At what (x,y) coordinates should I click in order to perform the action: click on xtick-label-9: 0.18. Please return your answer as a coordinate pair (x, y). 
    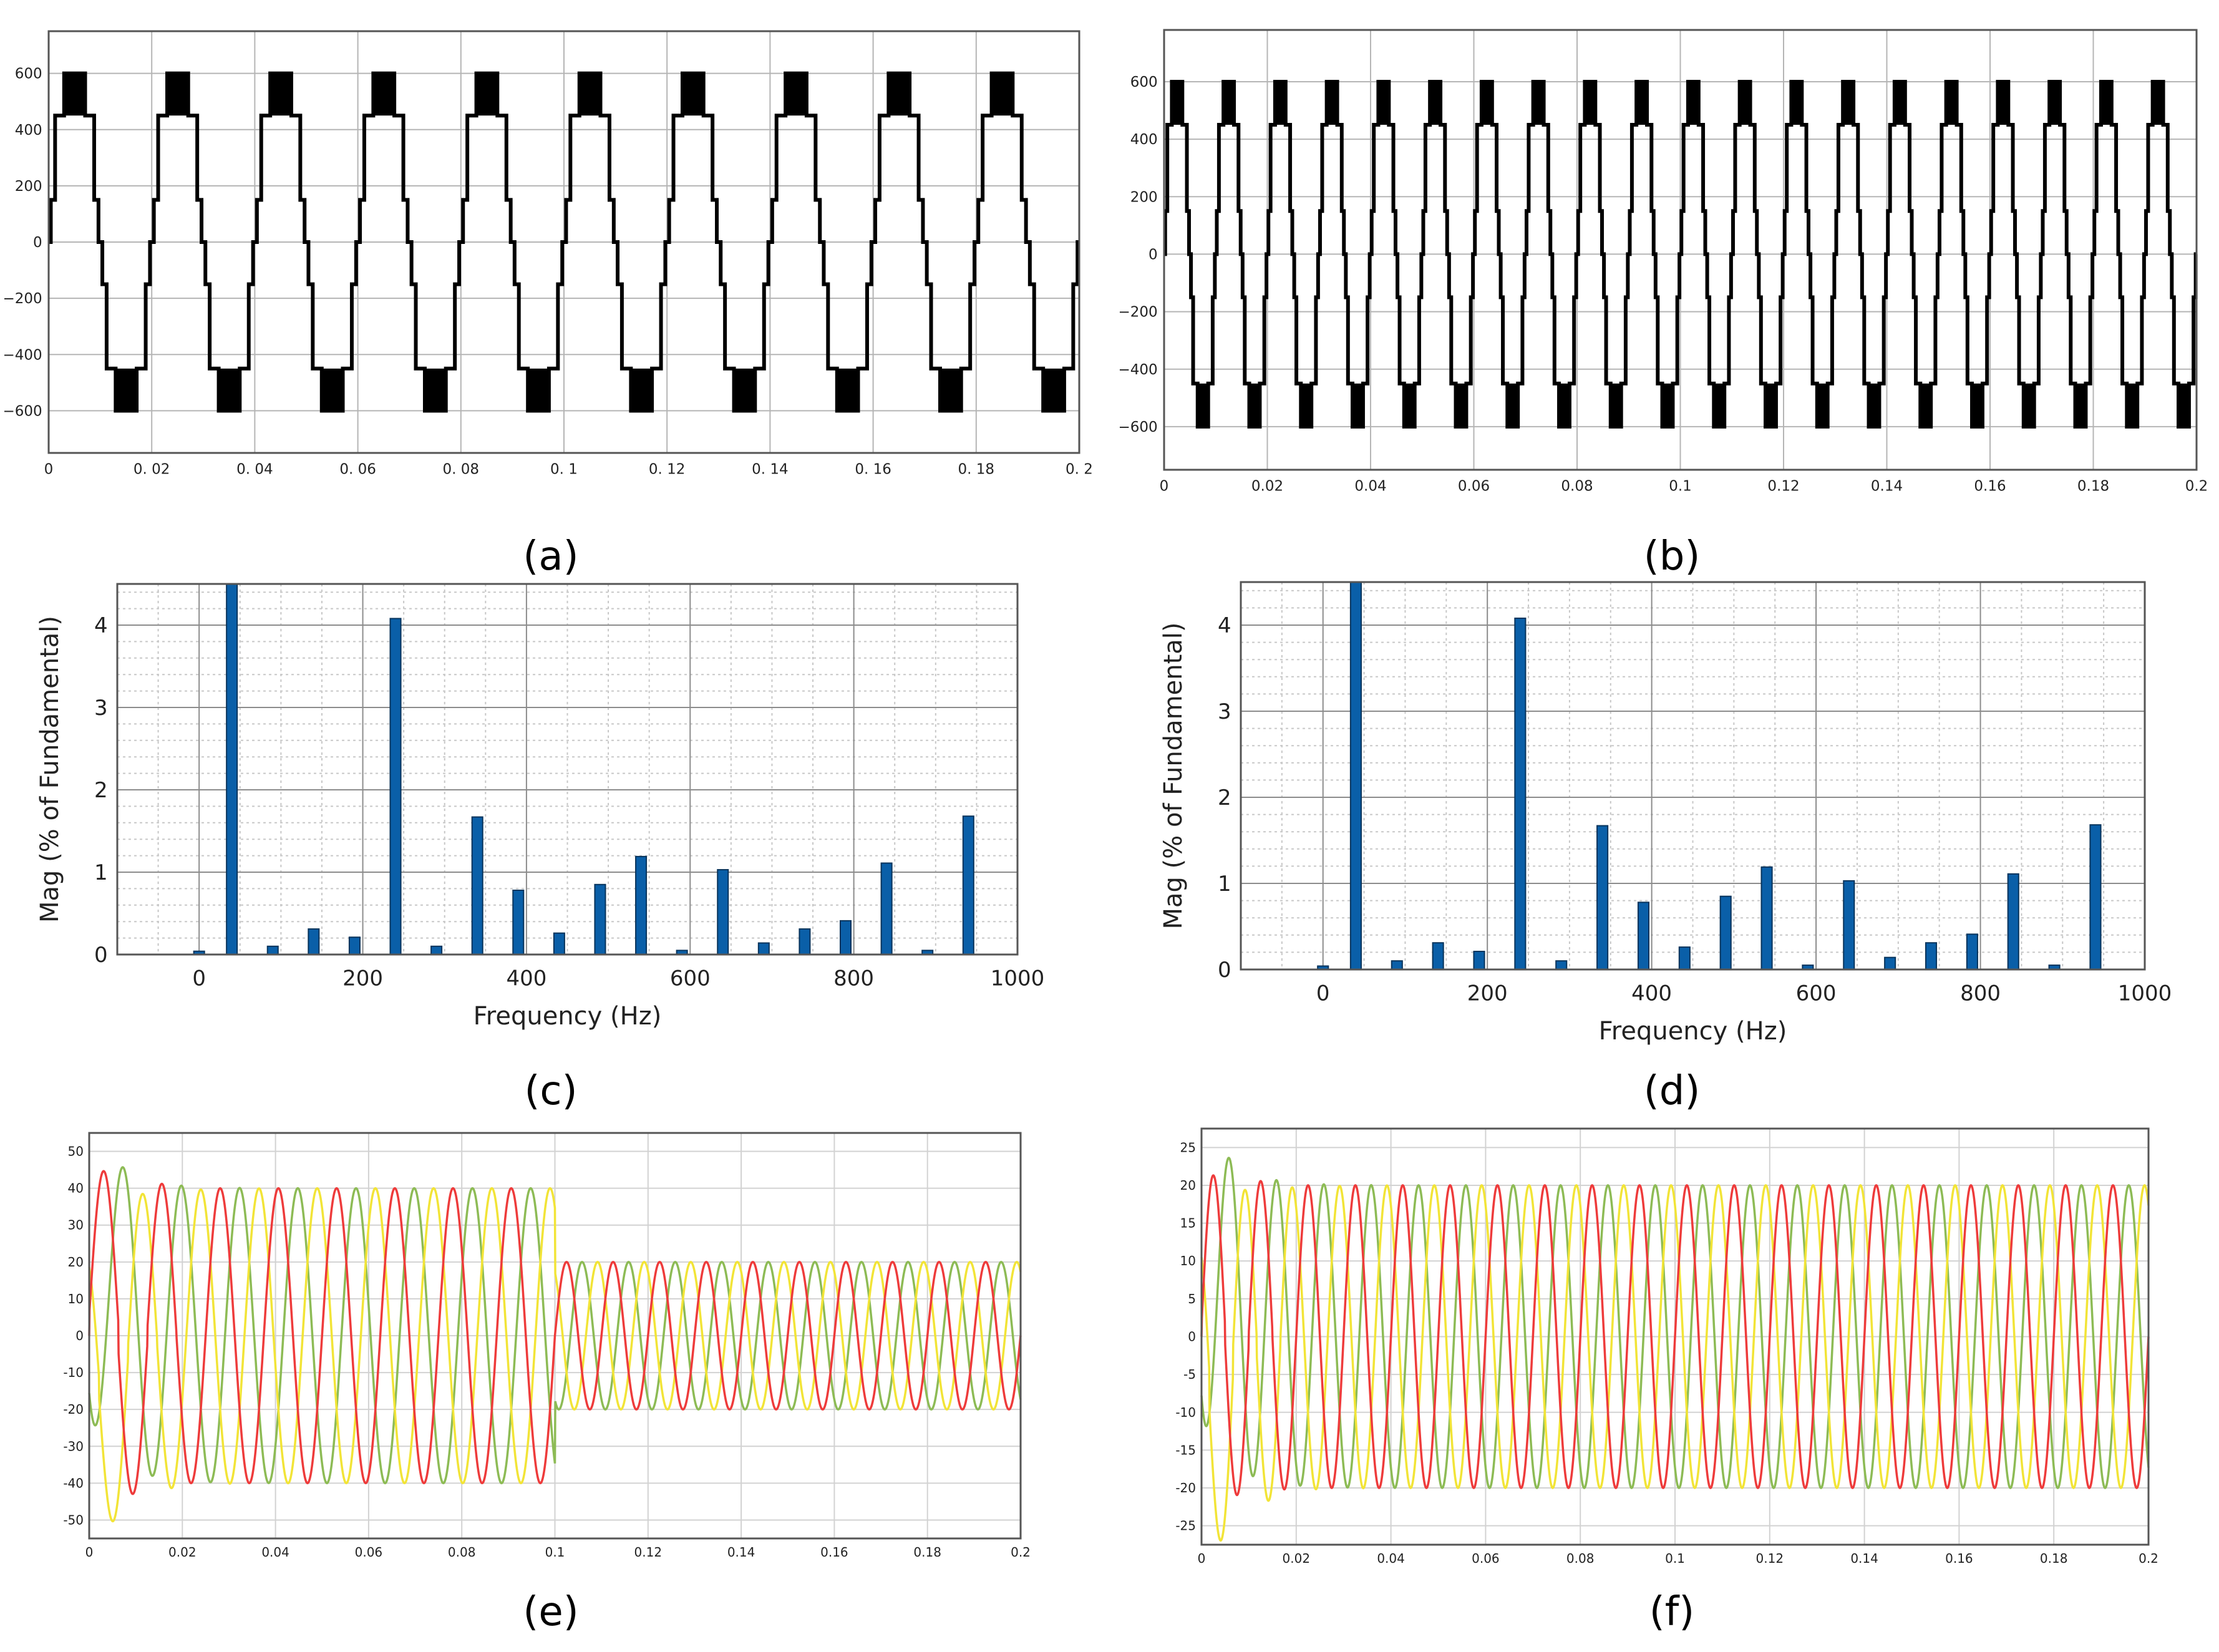
    Looking at the image, I should click on (927, 1552).